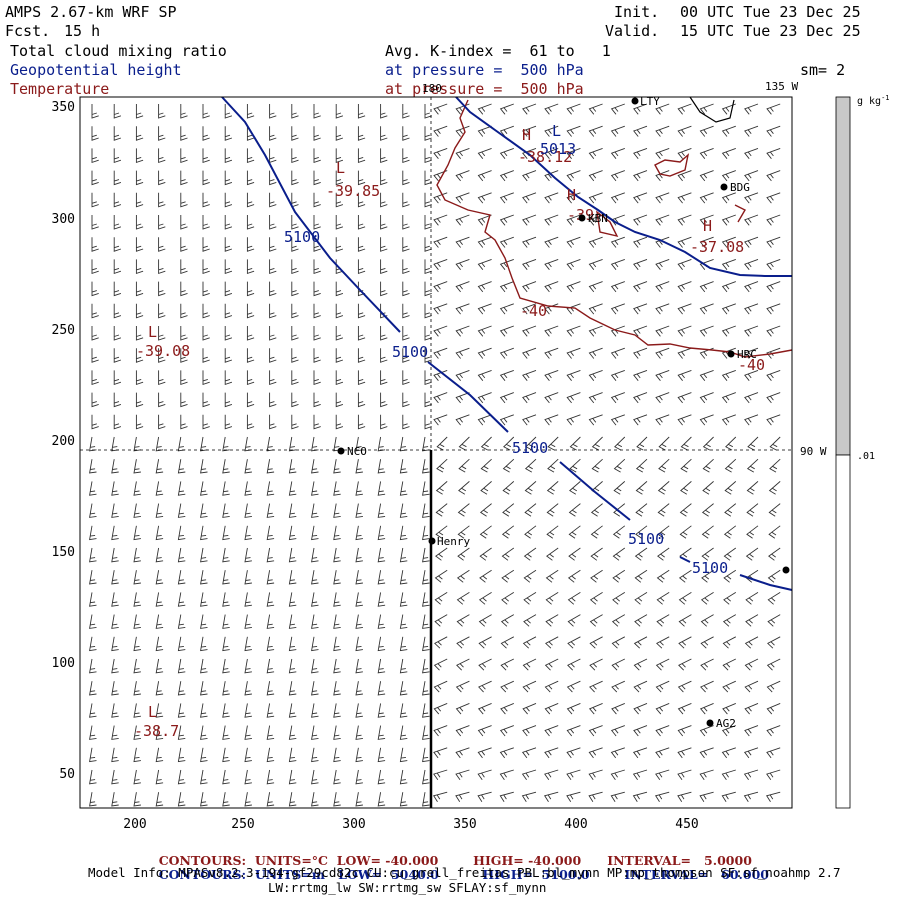  Describe the element at coordinates (712, 109) in the screenshot. I see `coastline` at that location.